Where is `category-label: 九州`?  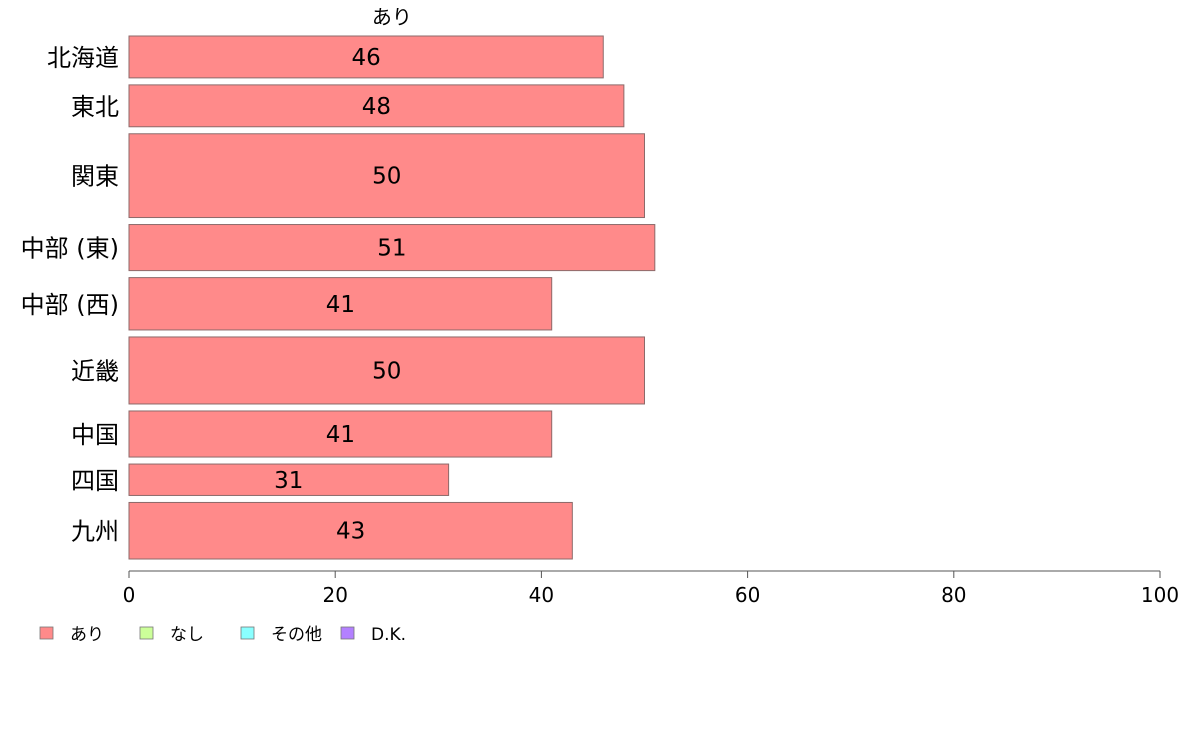
category-label: 九州 is located at coordinates (95, 532).